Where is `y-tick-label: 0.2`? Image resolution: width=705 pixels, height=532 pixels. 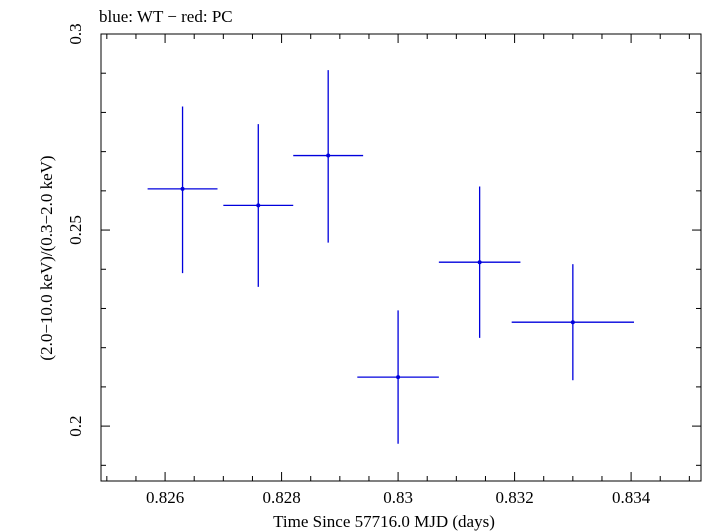
y-tick-label: 0.2 is located at coordinates (75, 425).